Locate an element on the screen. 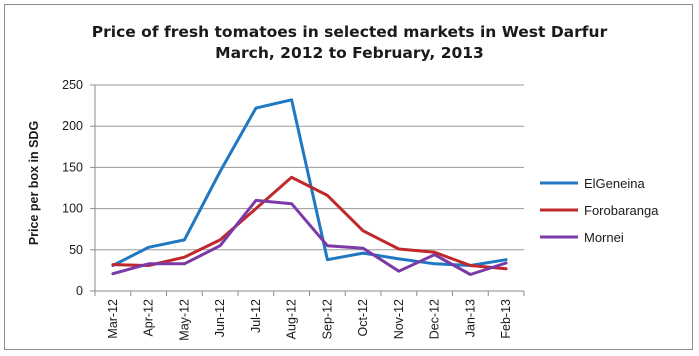  x-tick-label: Aug-12 is located at coordinates (292, 319).